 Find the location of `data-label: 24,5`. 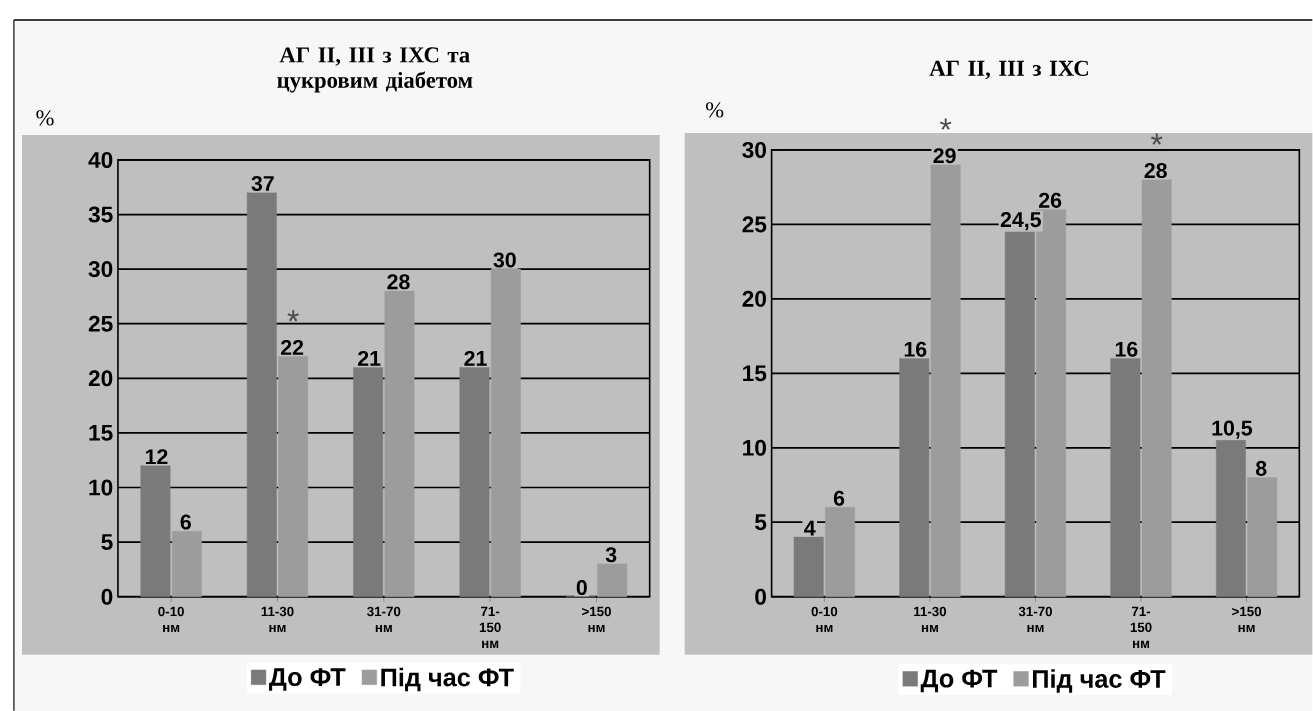

data-label: 24,5 is located at coordinates (1020, 221).